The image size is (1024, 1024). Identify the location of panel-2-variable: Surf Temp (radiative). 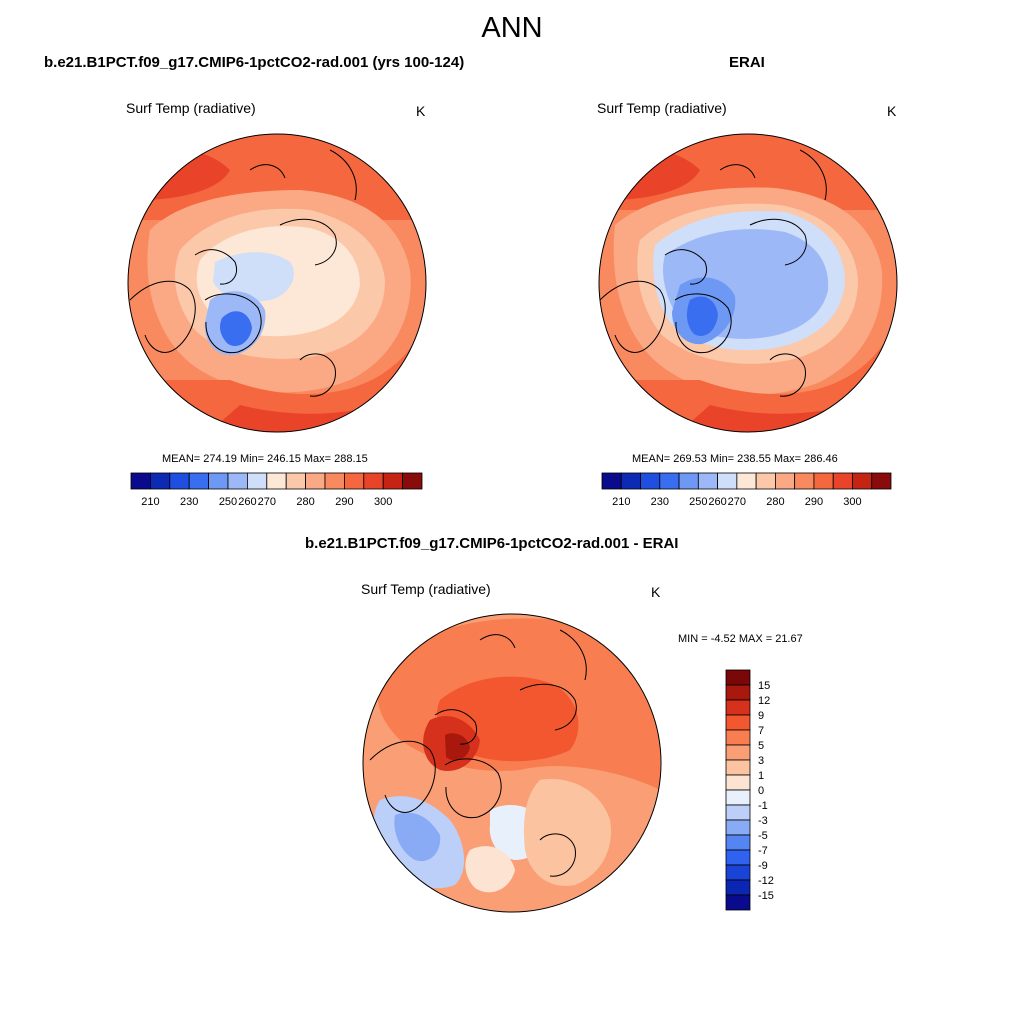
(662, 108).